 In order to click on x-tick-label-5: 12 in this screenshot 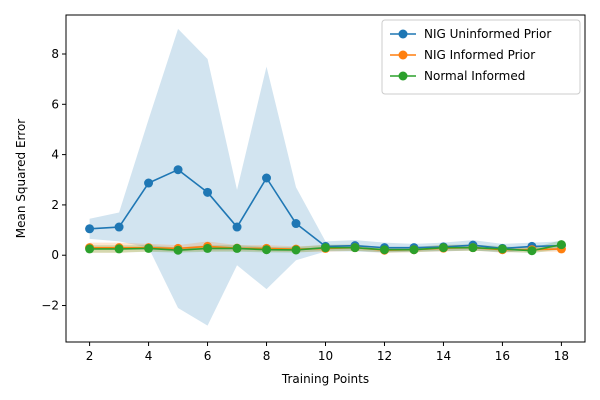, I will do `click(384, 356)`.